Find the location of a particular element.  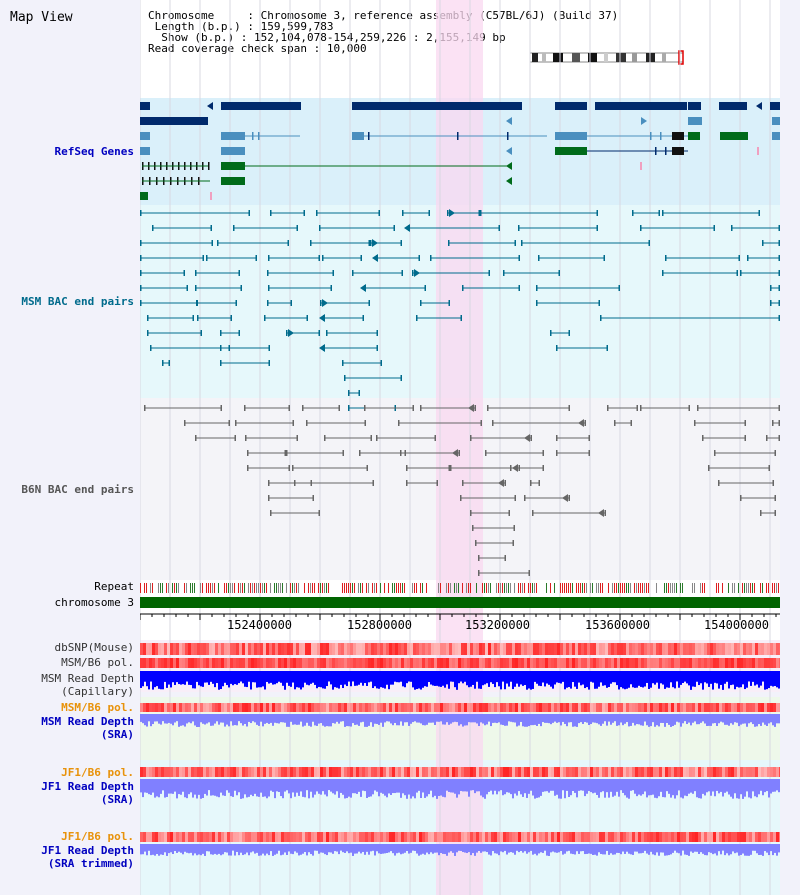

selection-highlight is located at coordinates (459, 447).